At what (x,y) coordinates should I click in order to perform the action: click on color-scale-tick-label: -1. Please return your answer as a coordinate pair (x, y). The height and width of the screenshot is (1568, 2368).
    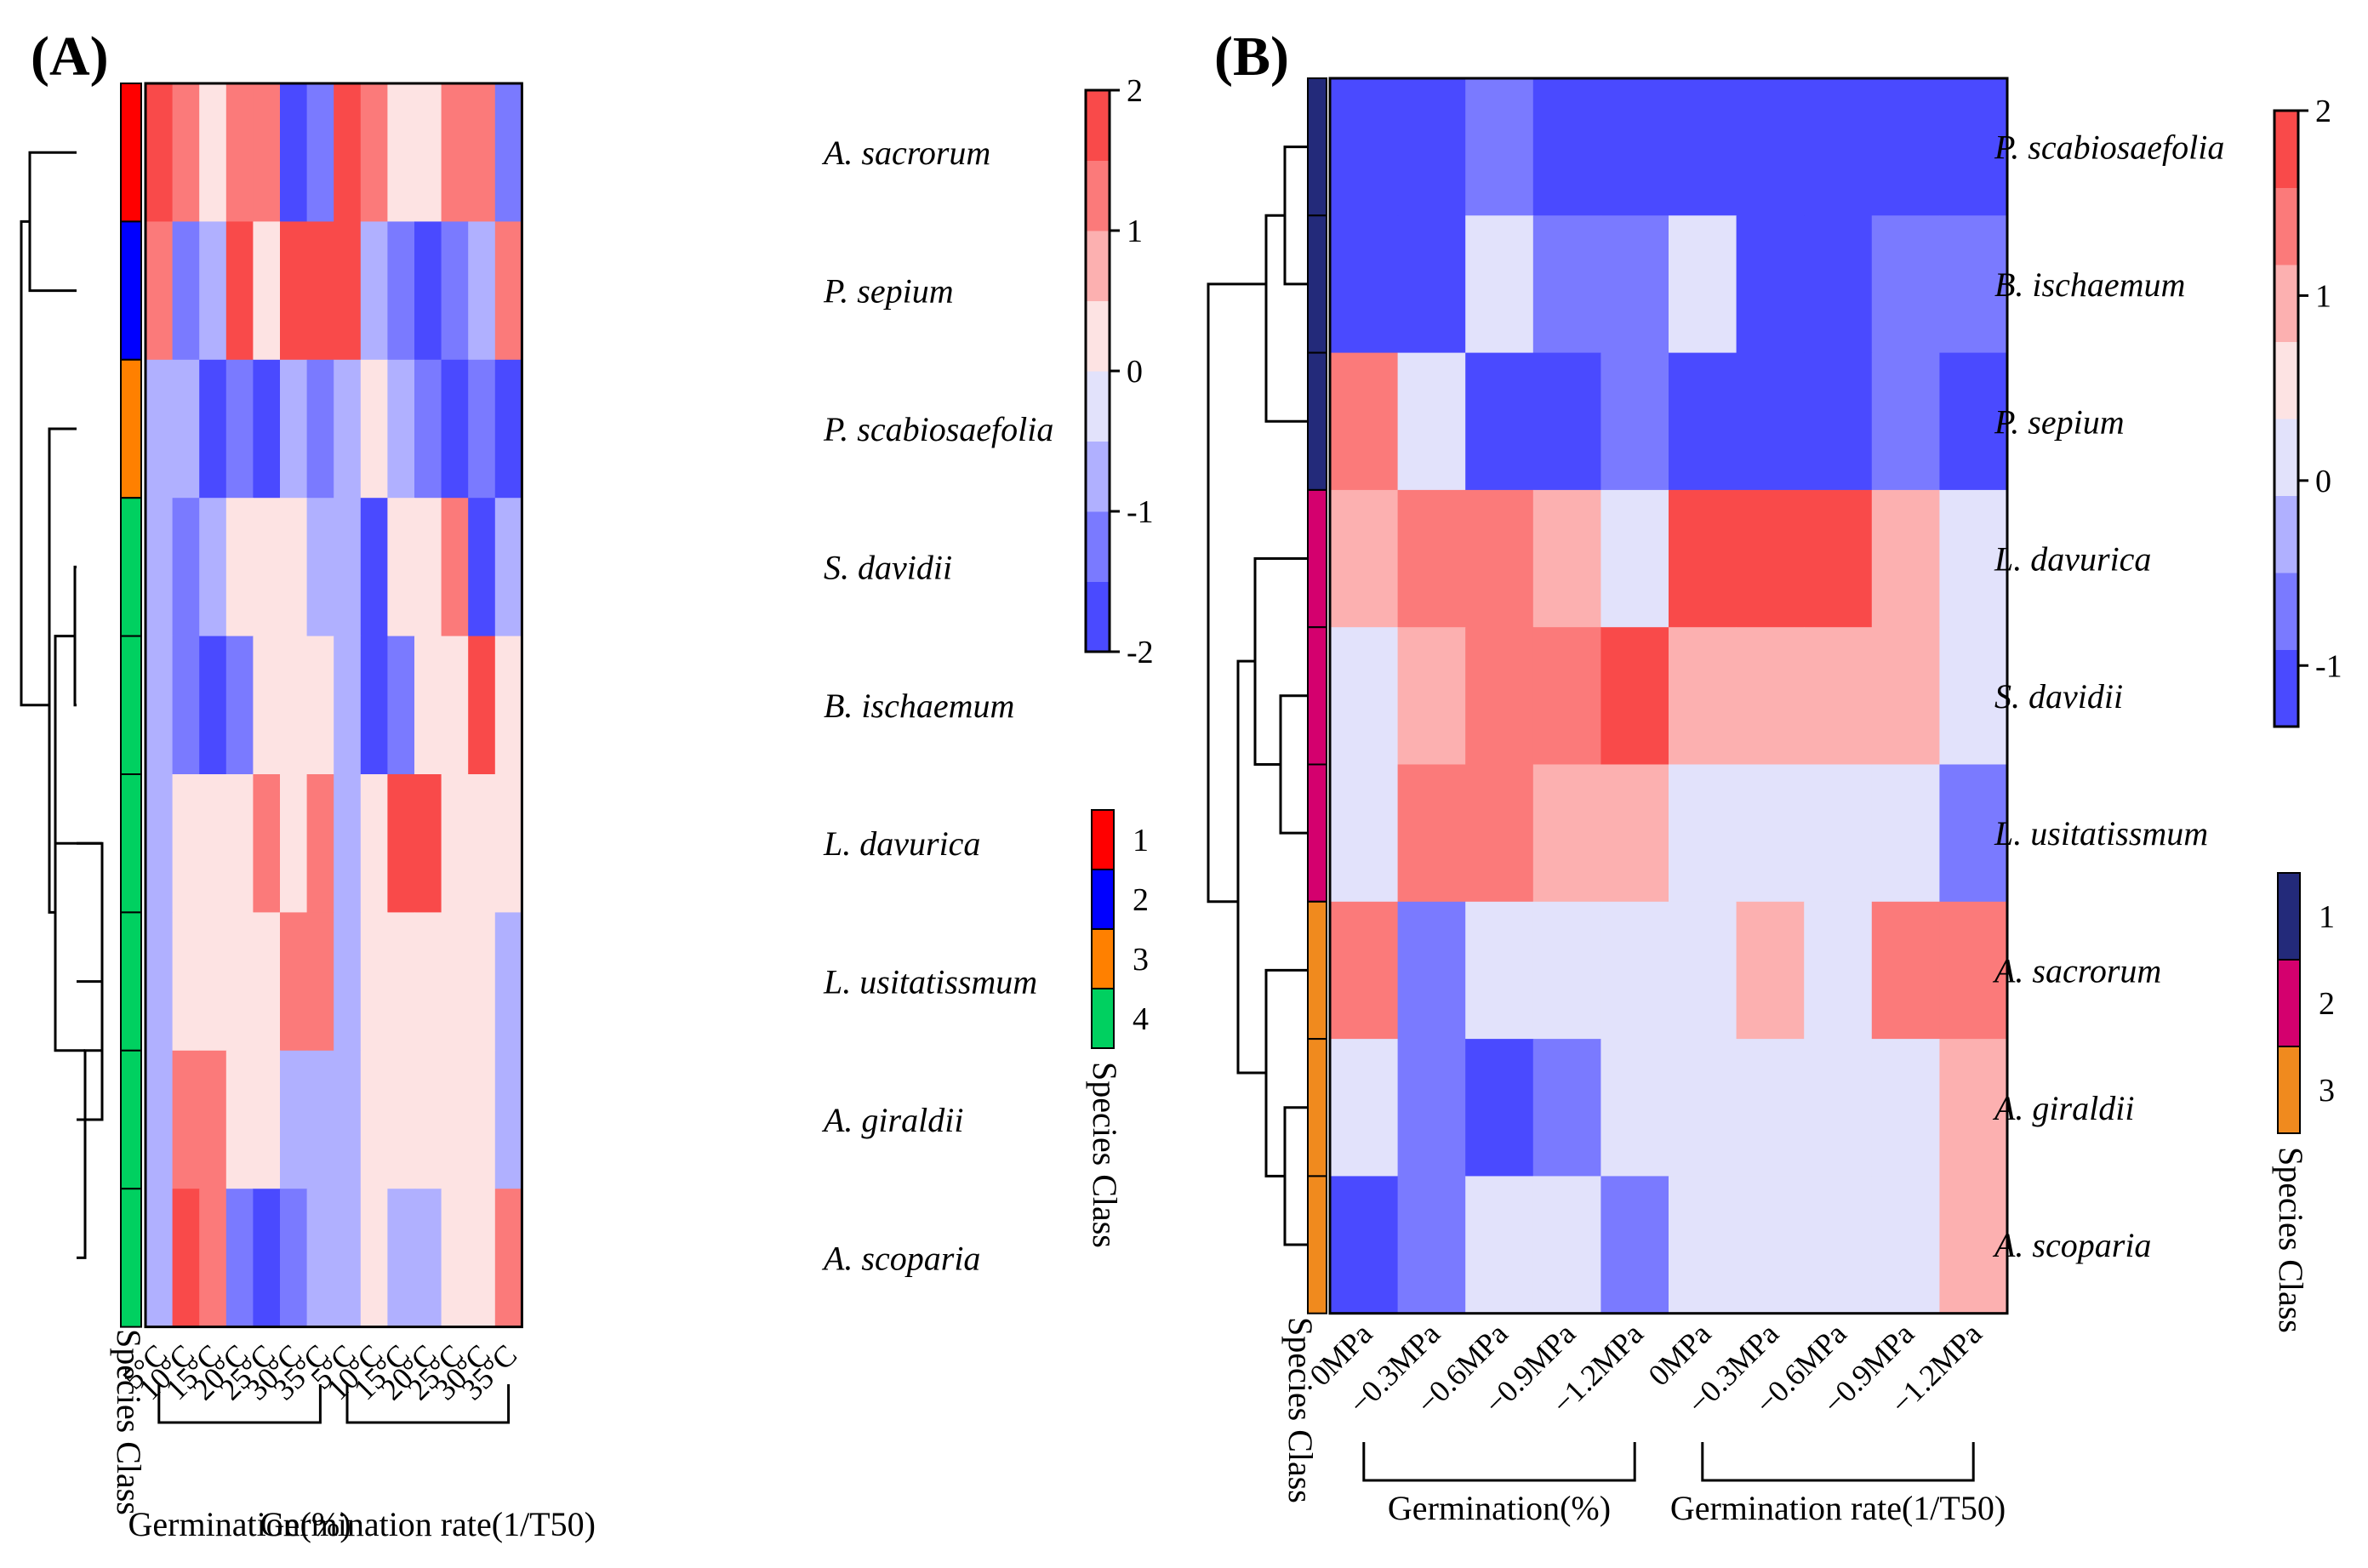
    Looking at the image, I should click on (1140, 512).